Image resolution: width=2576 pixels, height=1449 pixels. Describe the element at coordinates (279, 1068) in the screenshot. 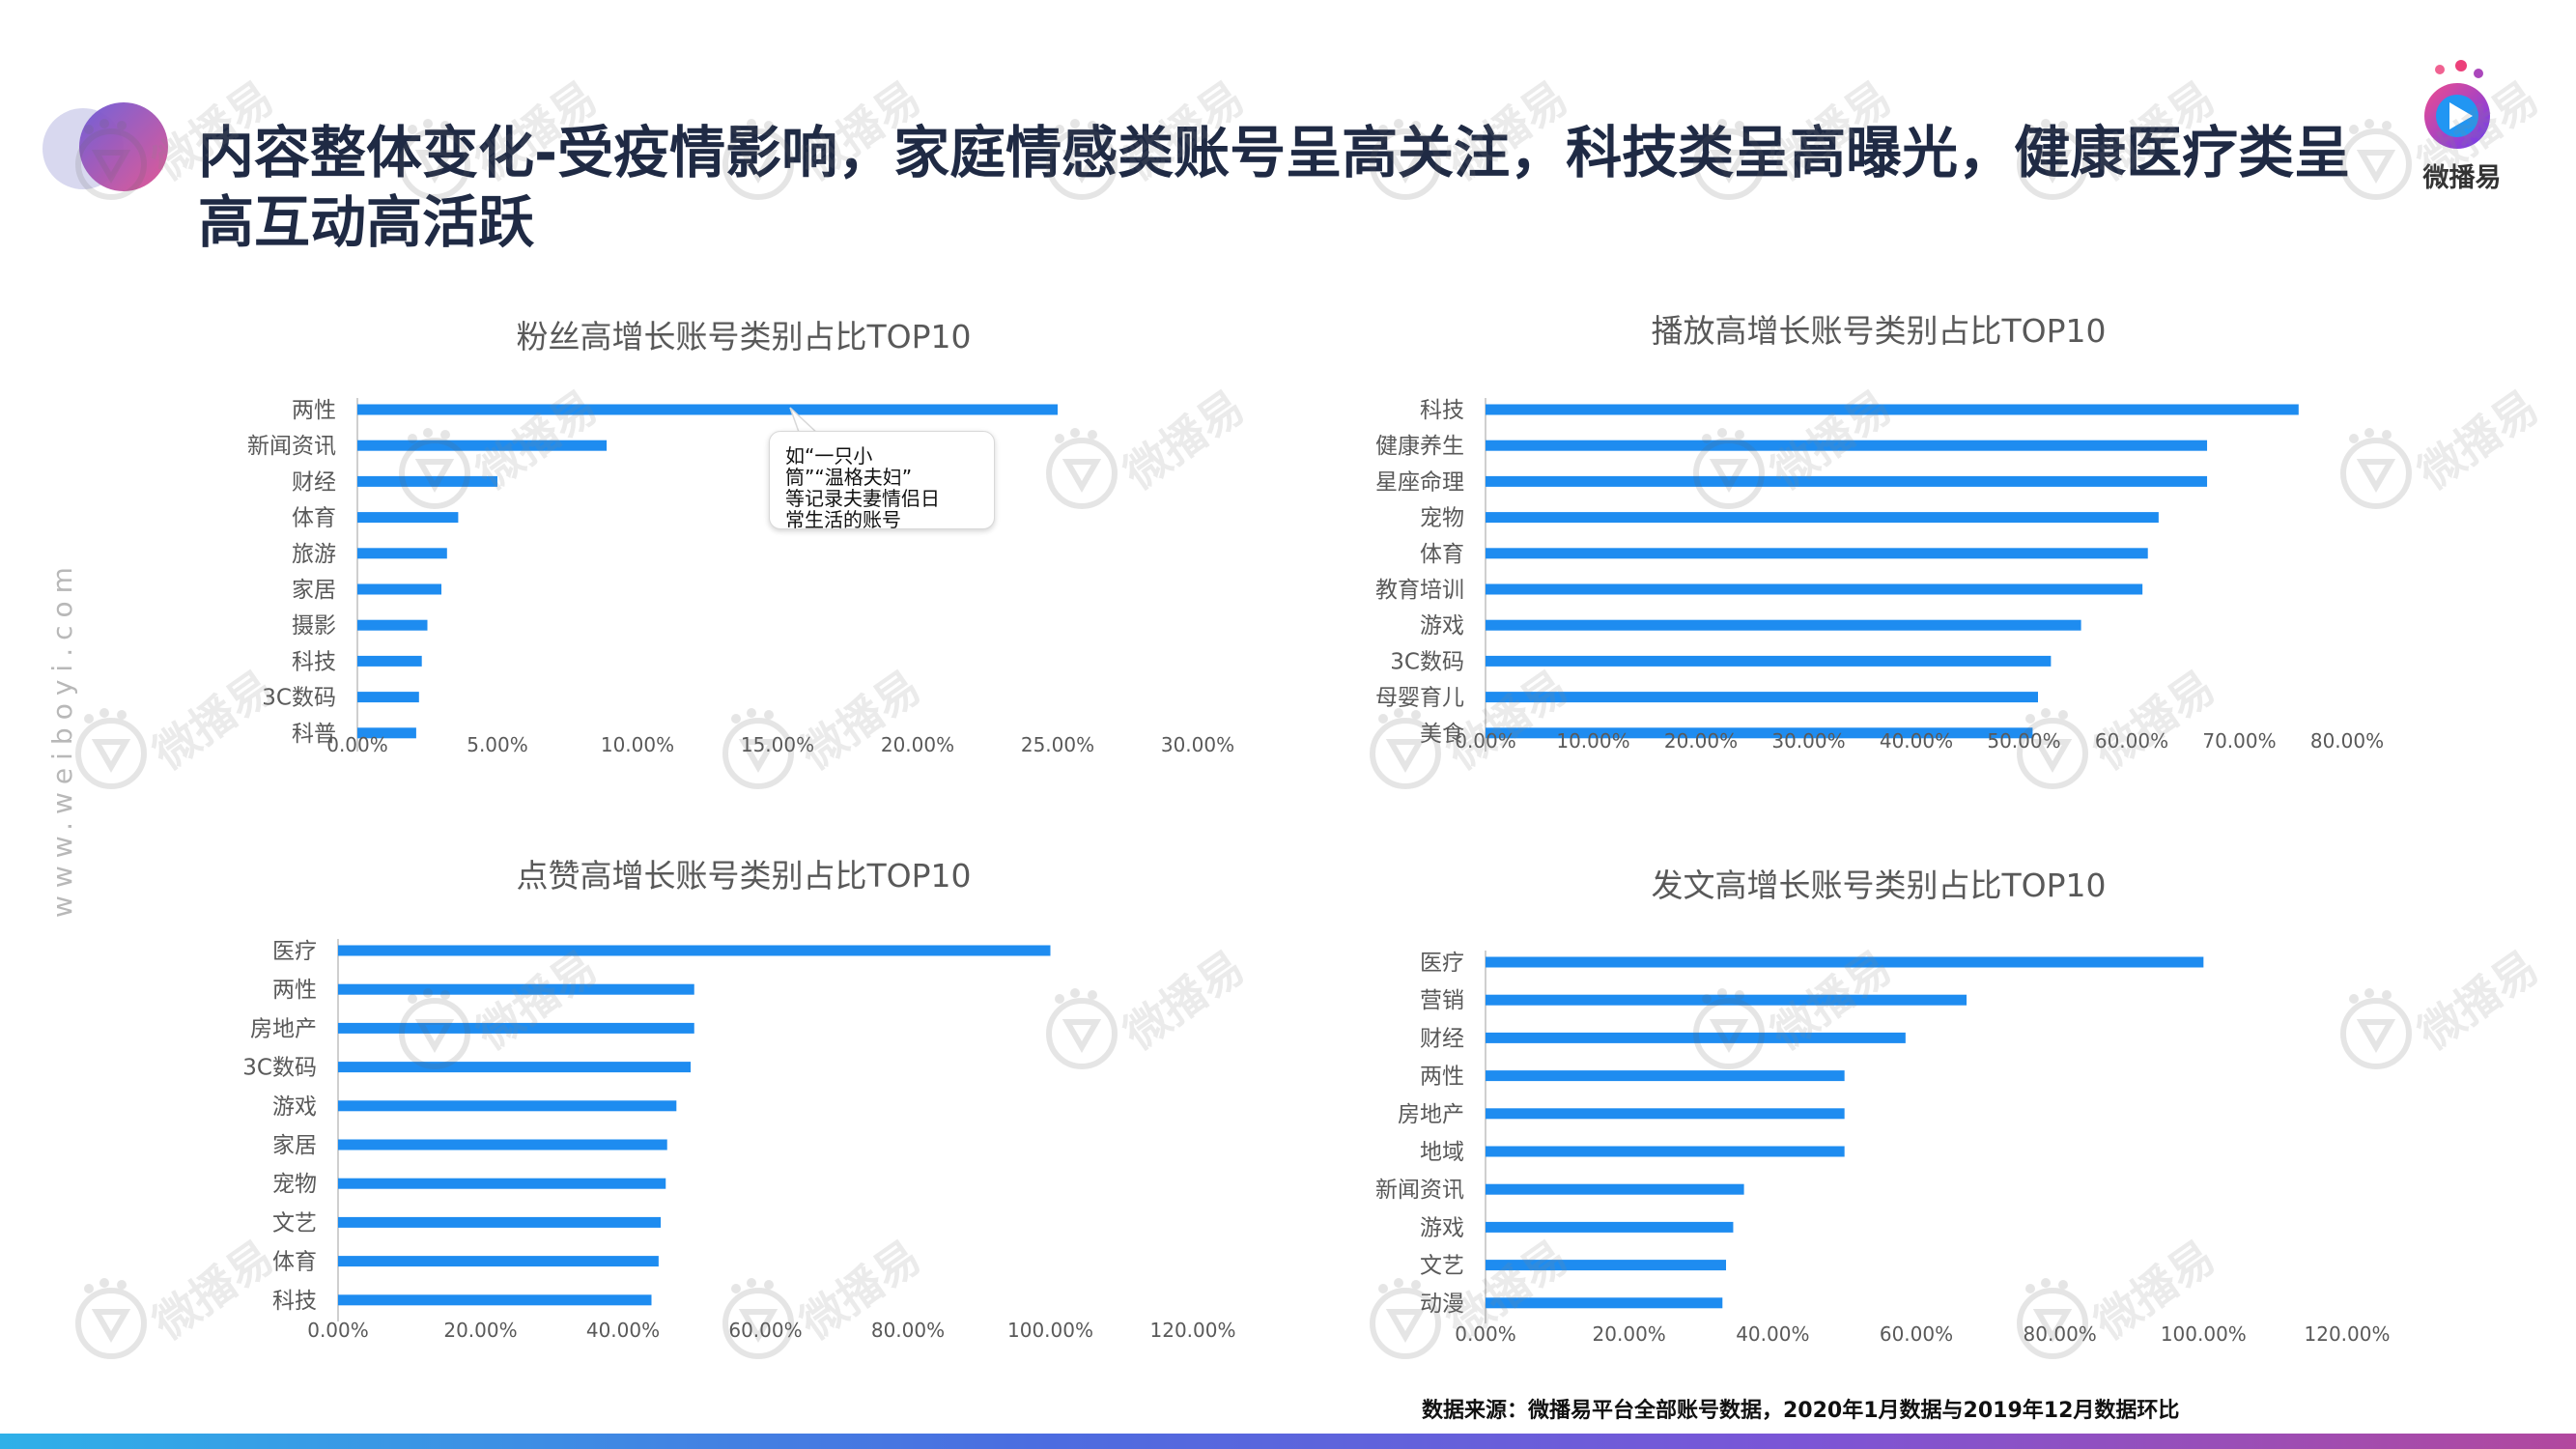

I see `category-label: 3C数码` at that location.